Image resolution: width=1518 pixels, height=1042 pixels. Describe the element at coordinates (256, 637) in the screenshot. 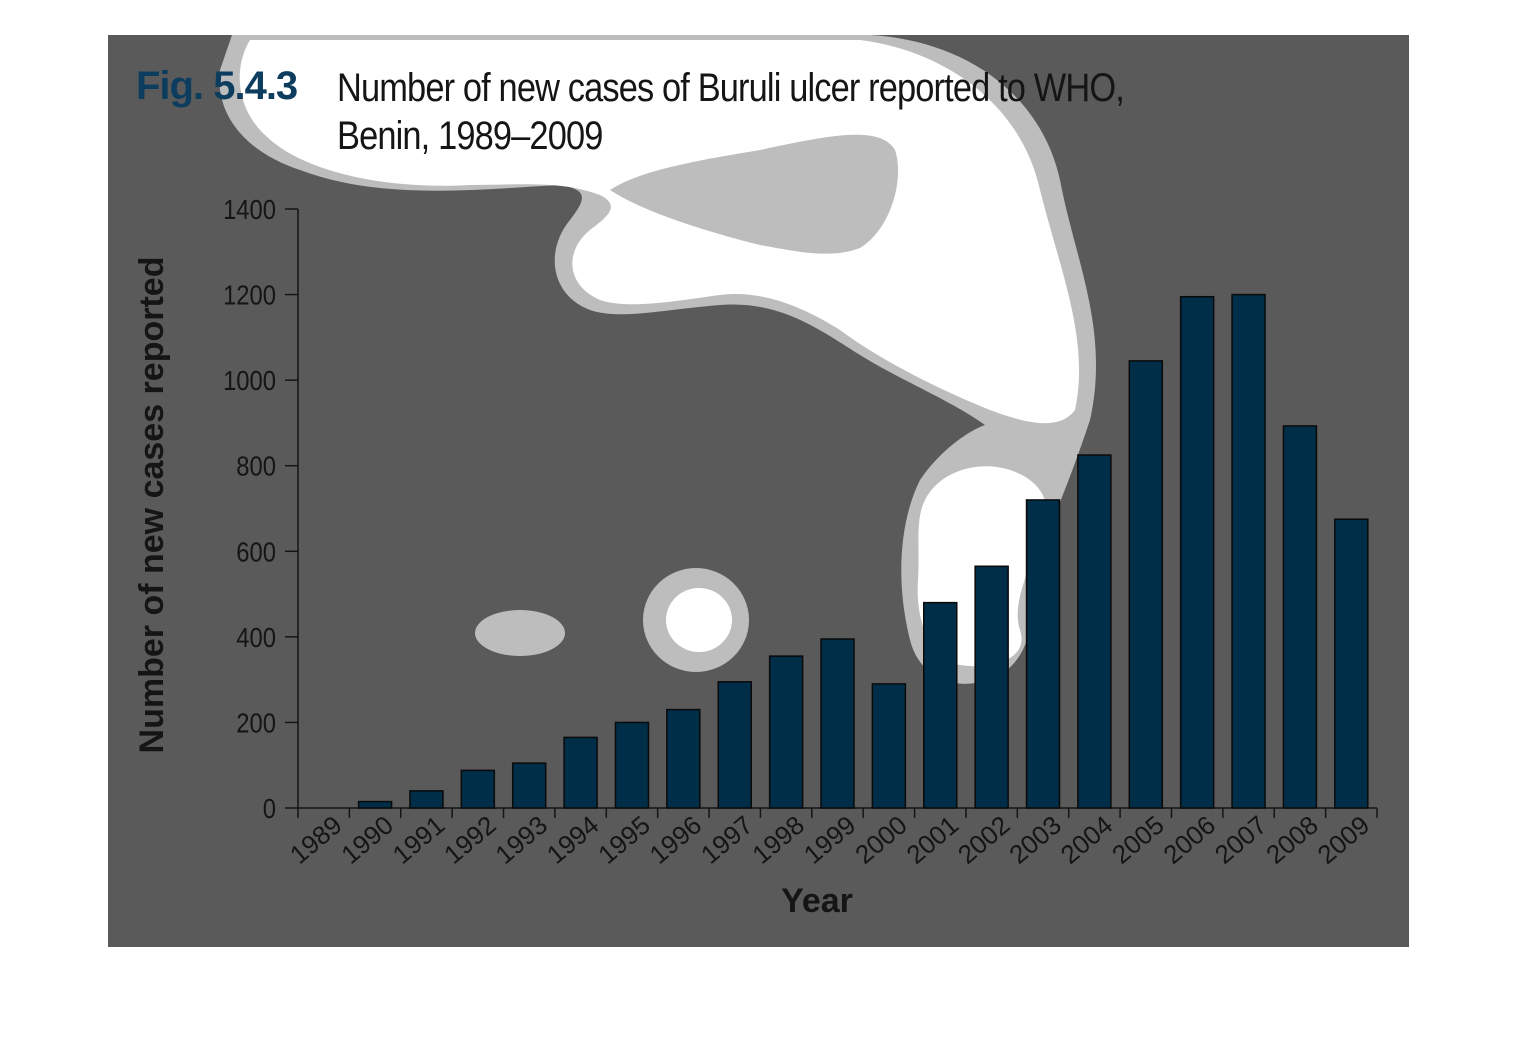

I see `y-tick-label: 400` at that location.